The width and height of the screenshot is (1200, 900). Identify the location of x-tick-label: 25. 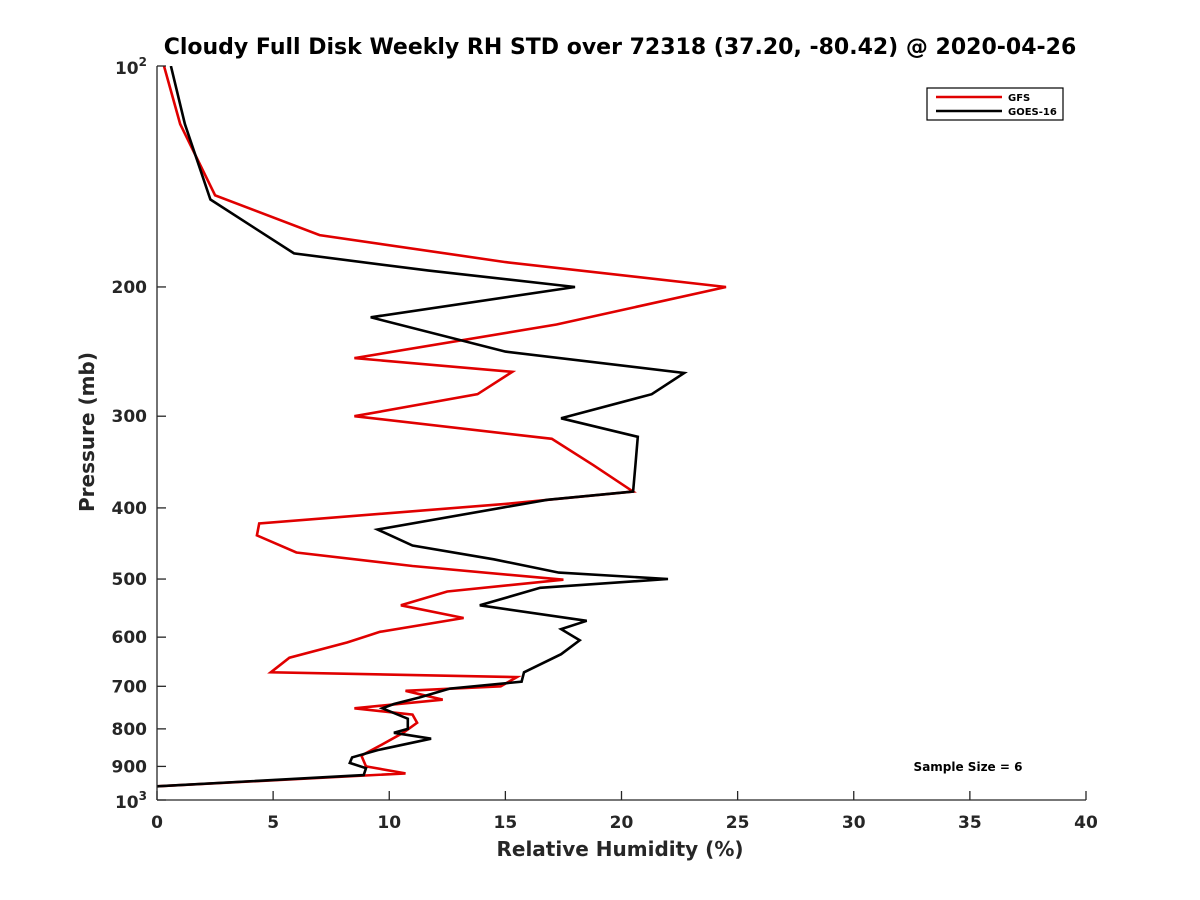
(738, 823).